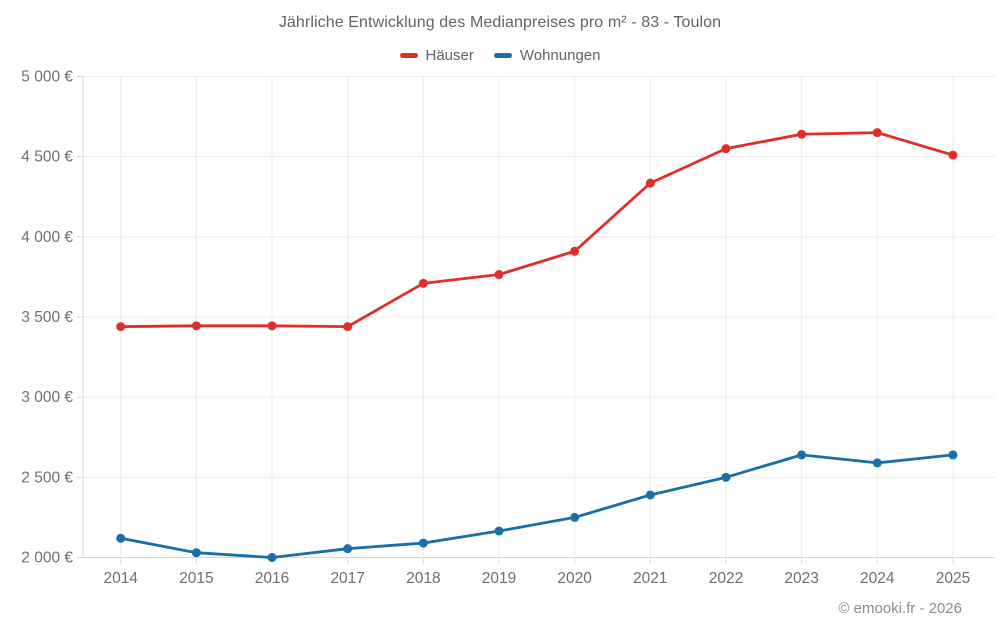 The image size is (1000, 625). Describe the element at coordinates (900, 608) in the screenshot. I see `footer-credit: © emooki.fr - 2026` at that location.